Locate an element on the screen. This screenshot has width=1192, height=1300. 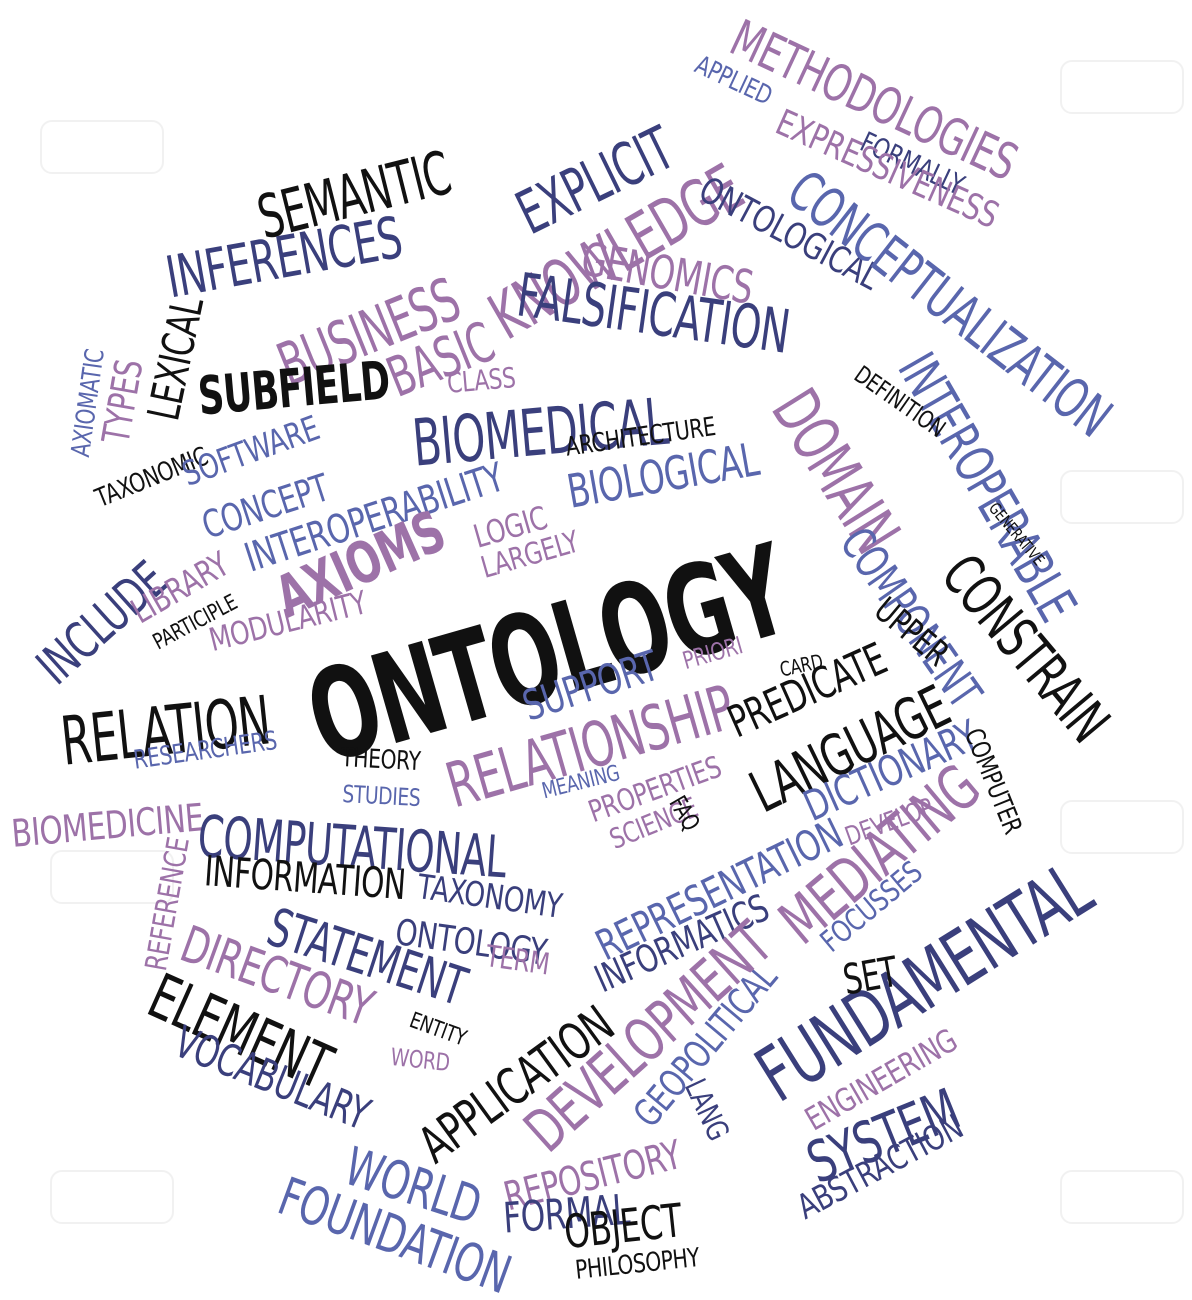
cloud-word-subfield: SUBFIELD is located at coordinates (293, 388).